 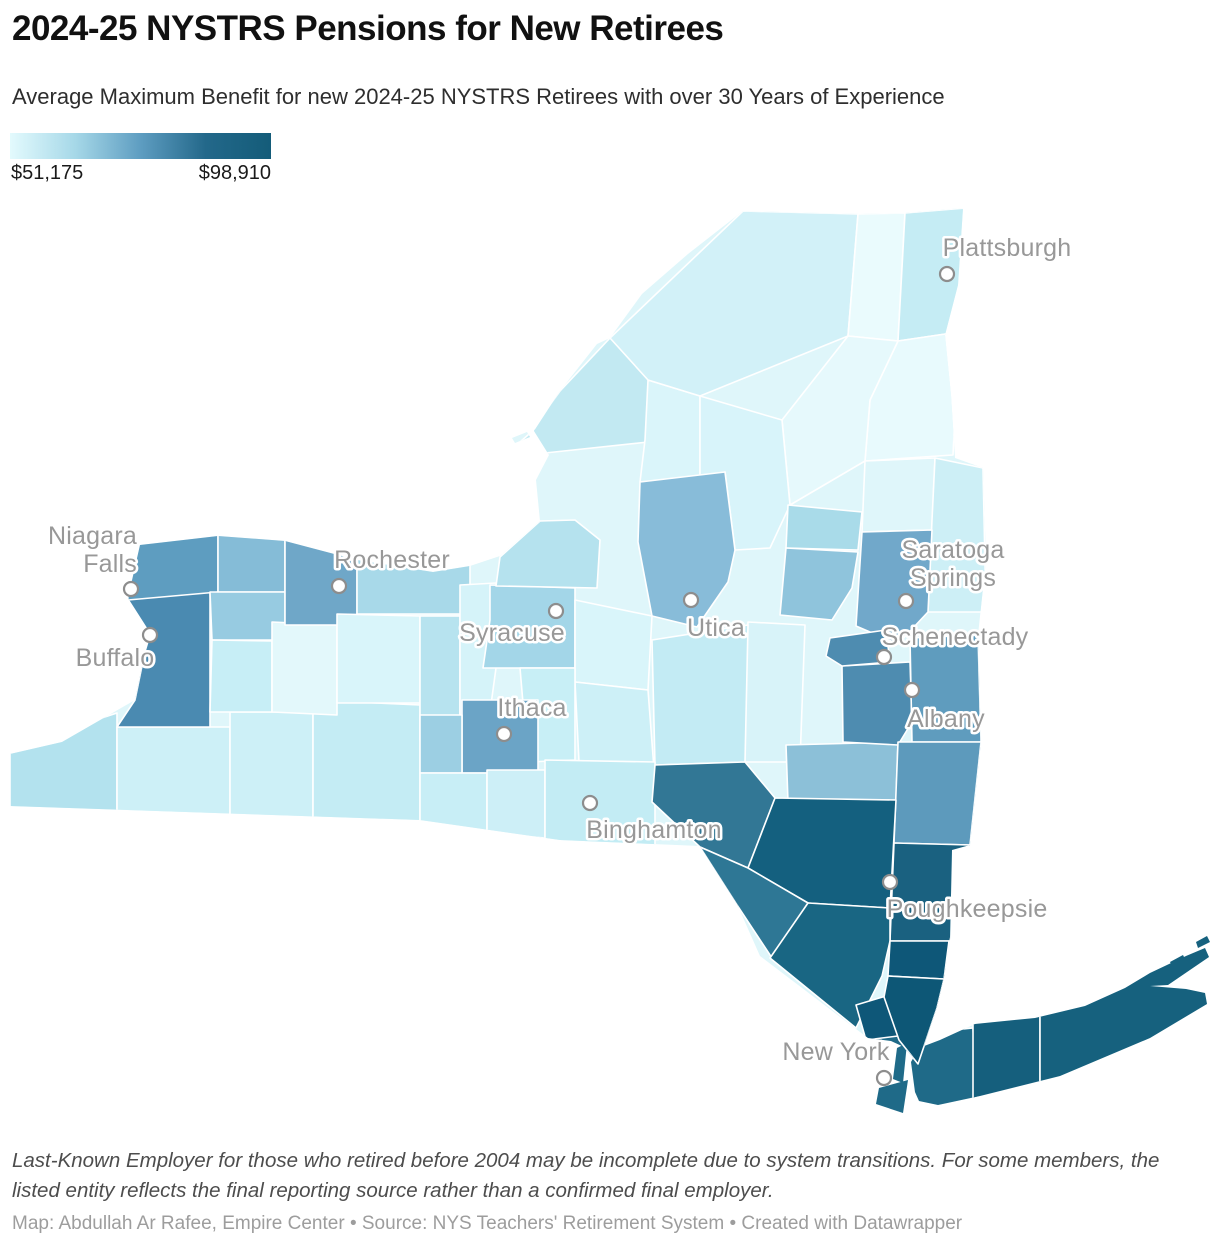 I want to click on city-label-binghamton: Binghamton, so click(x=653, y=830).